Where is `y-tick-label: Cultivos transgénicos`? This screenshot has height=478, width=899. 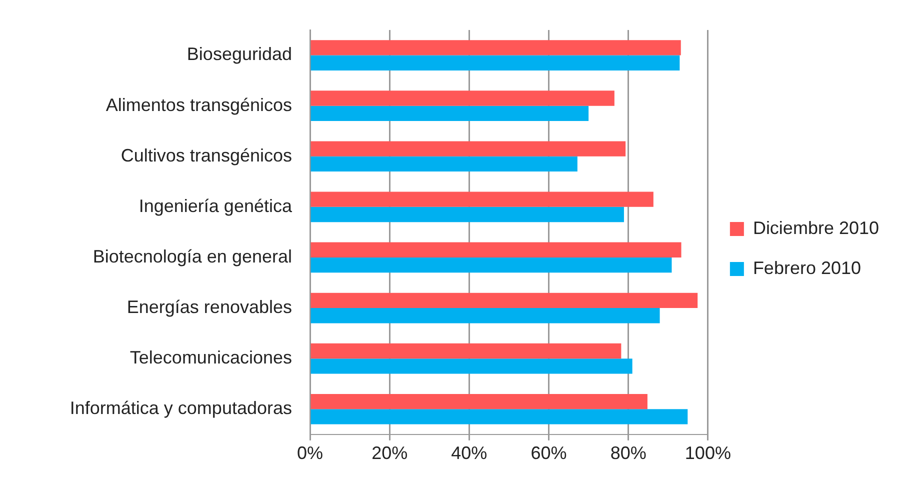
y-tick-label: Cultivos transgénicos is located at coordinates (206, 155).